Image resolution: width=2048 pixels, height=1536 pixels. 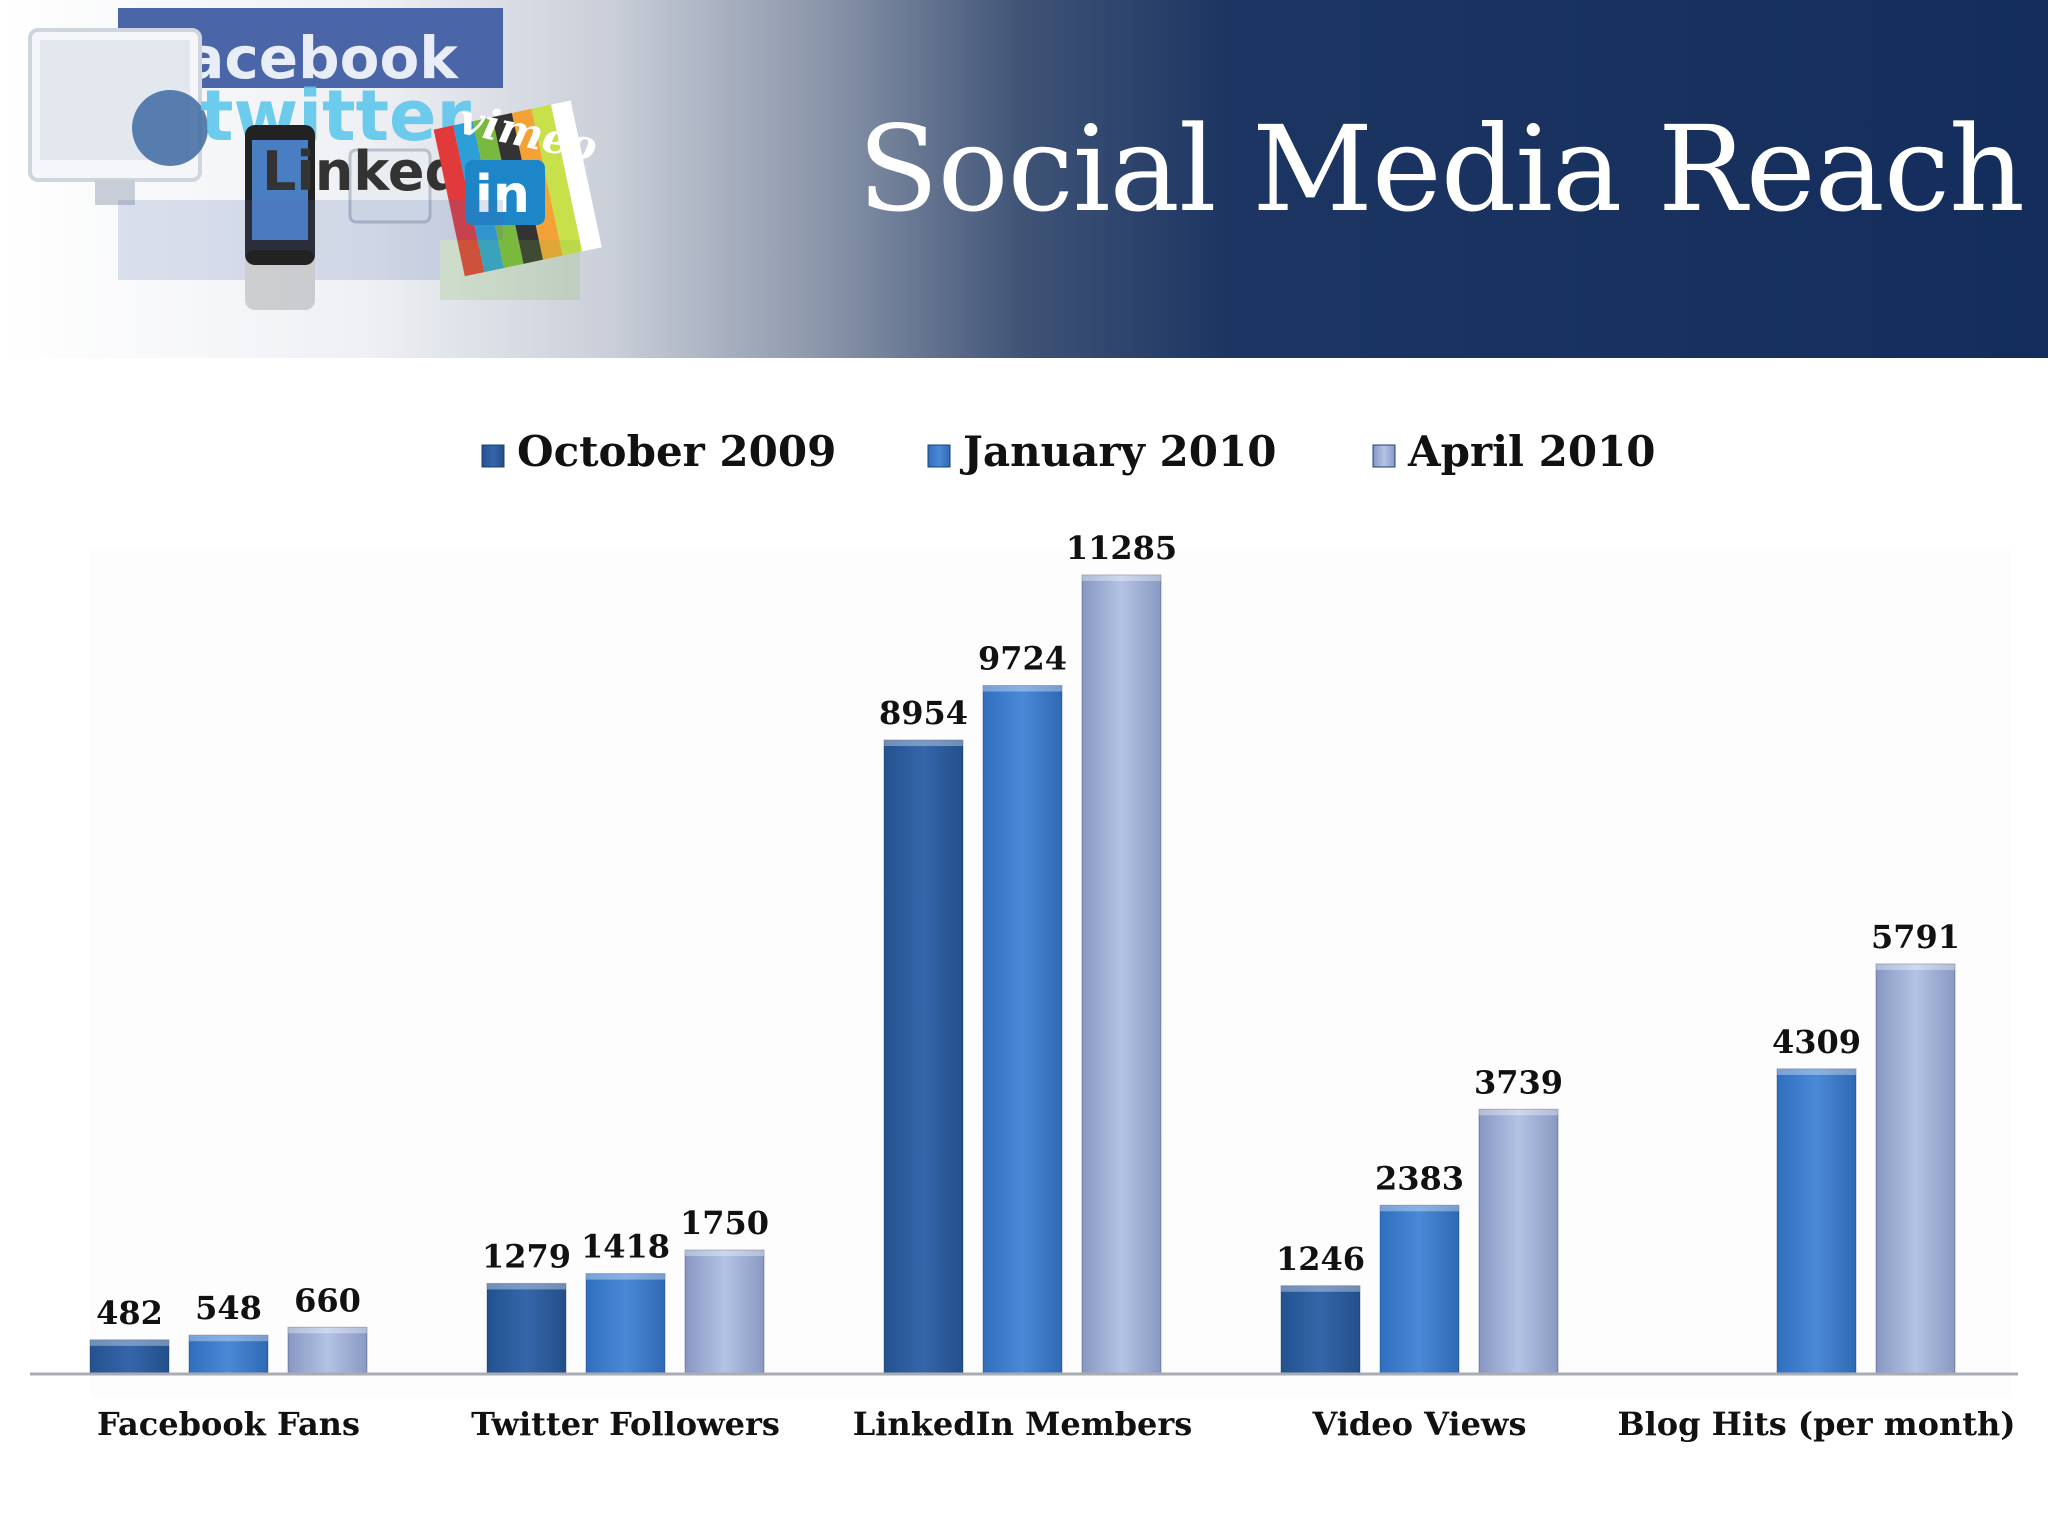 I want to click on legend-label-january-2010: January 2010, so click(x=1117, y=451).